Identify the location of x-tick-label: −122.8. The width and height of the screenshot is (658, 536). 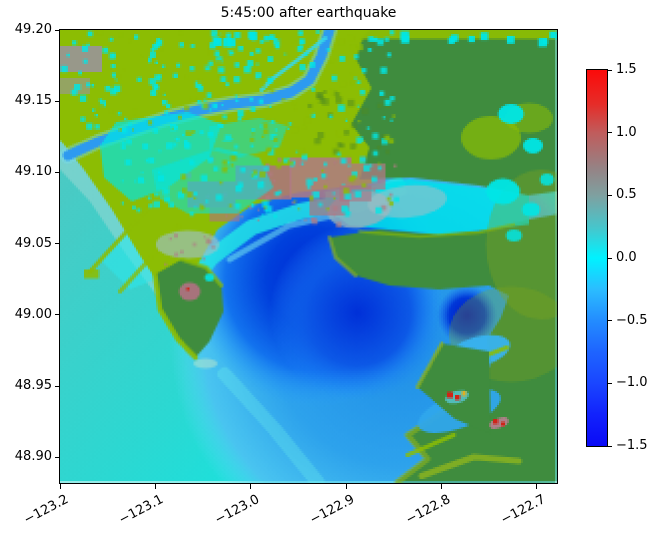
(428, 510).